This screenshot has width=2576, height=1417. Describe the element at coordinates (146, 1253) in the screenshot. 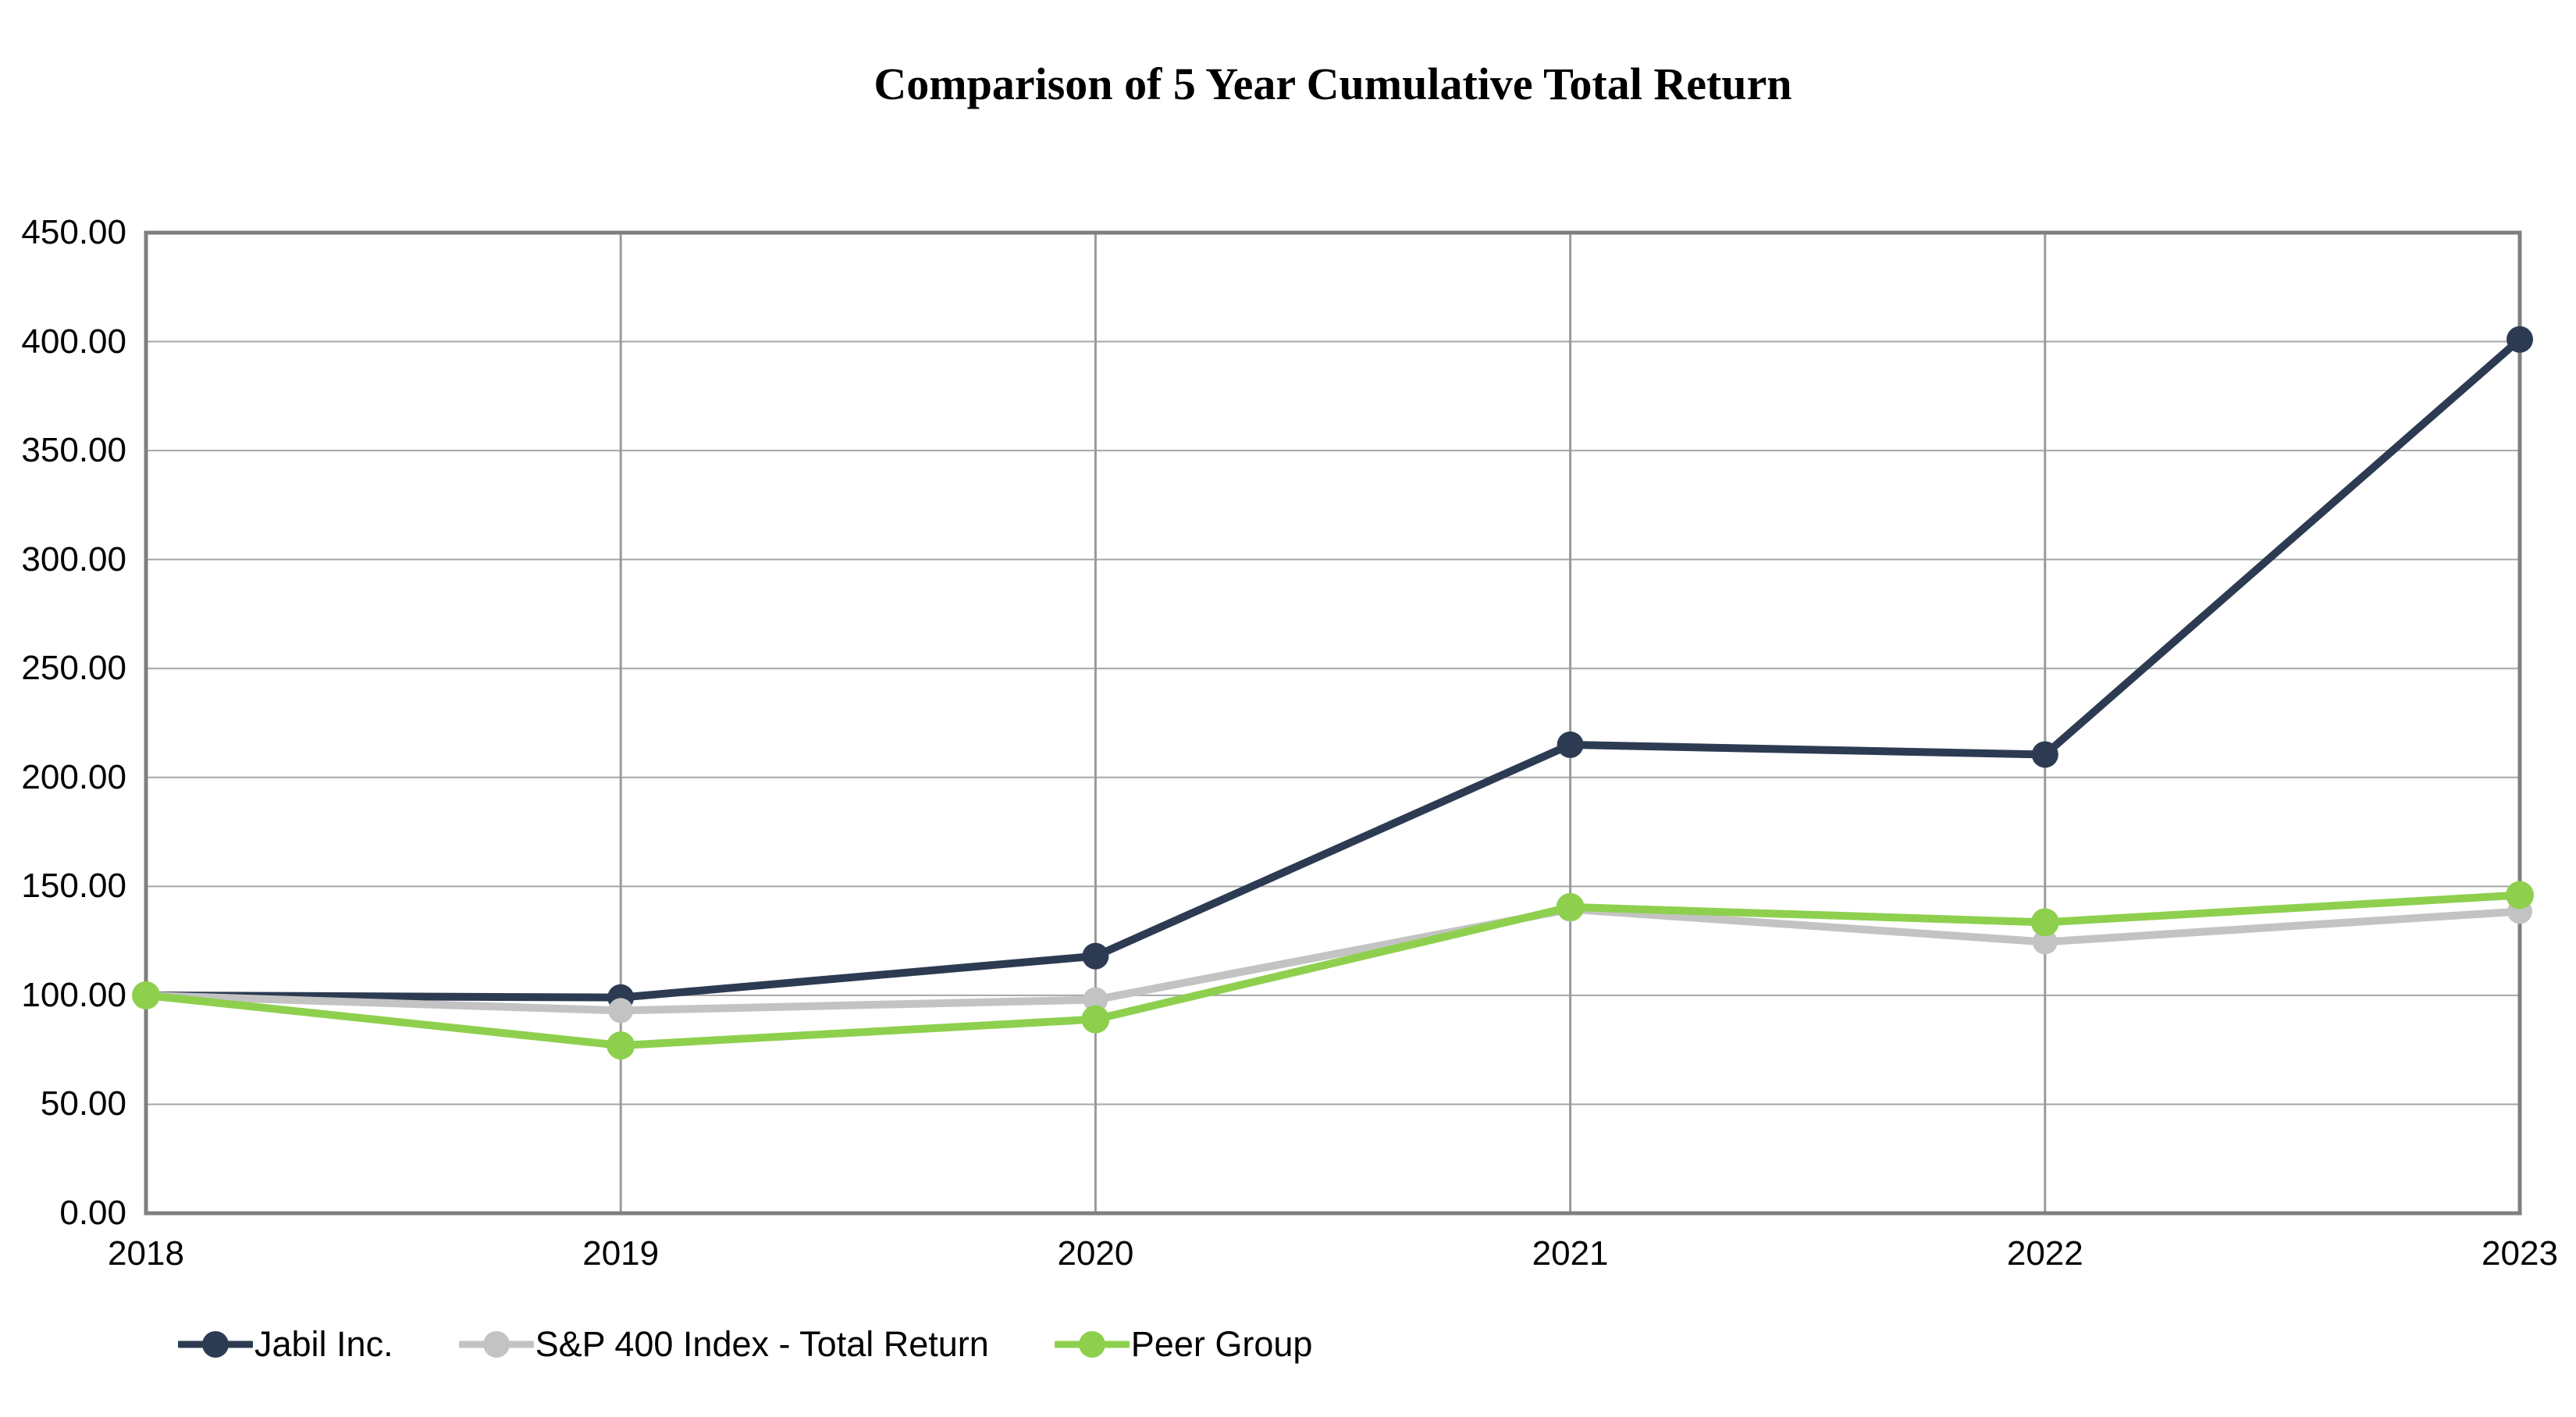

I see `x-tick-label: 2018` at that location.